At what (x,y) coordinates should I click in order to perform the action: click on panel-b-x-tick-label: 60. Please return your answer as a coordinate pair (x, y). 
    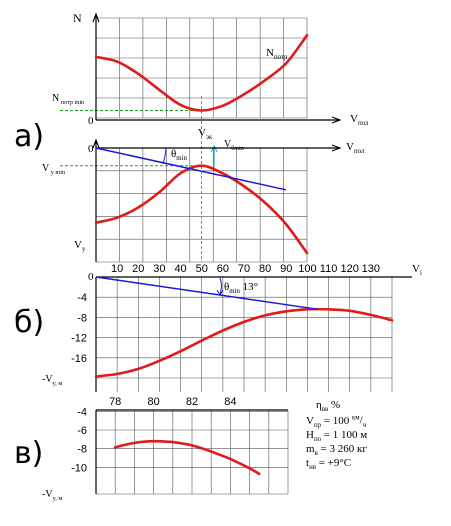
    Looking at the image, I should click on (223, 269).